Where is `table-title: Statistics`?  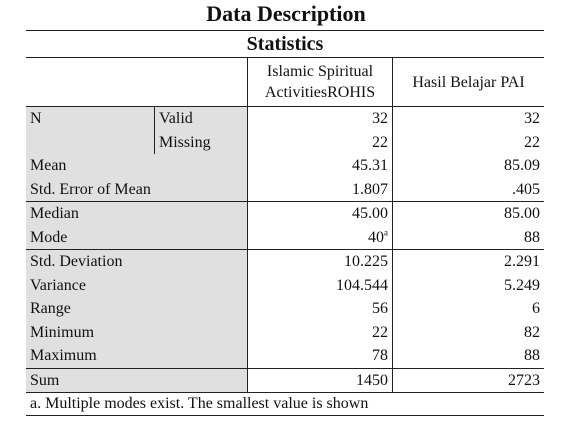
table-title: Statistics is located at coordinates (285, 44).